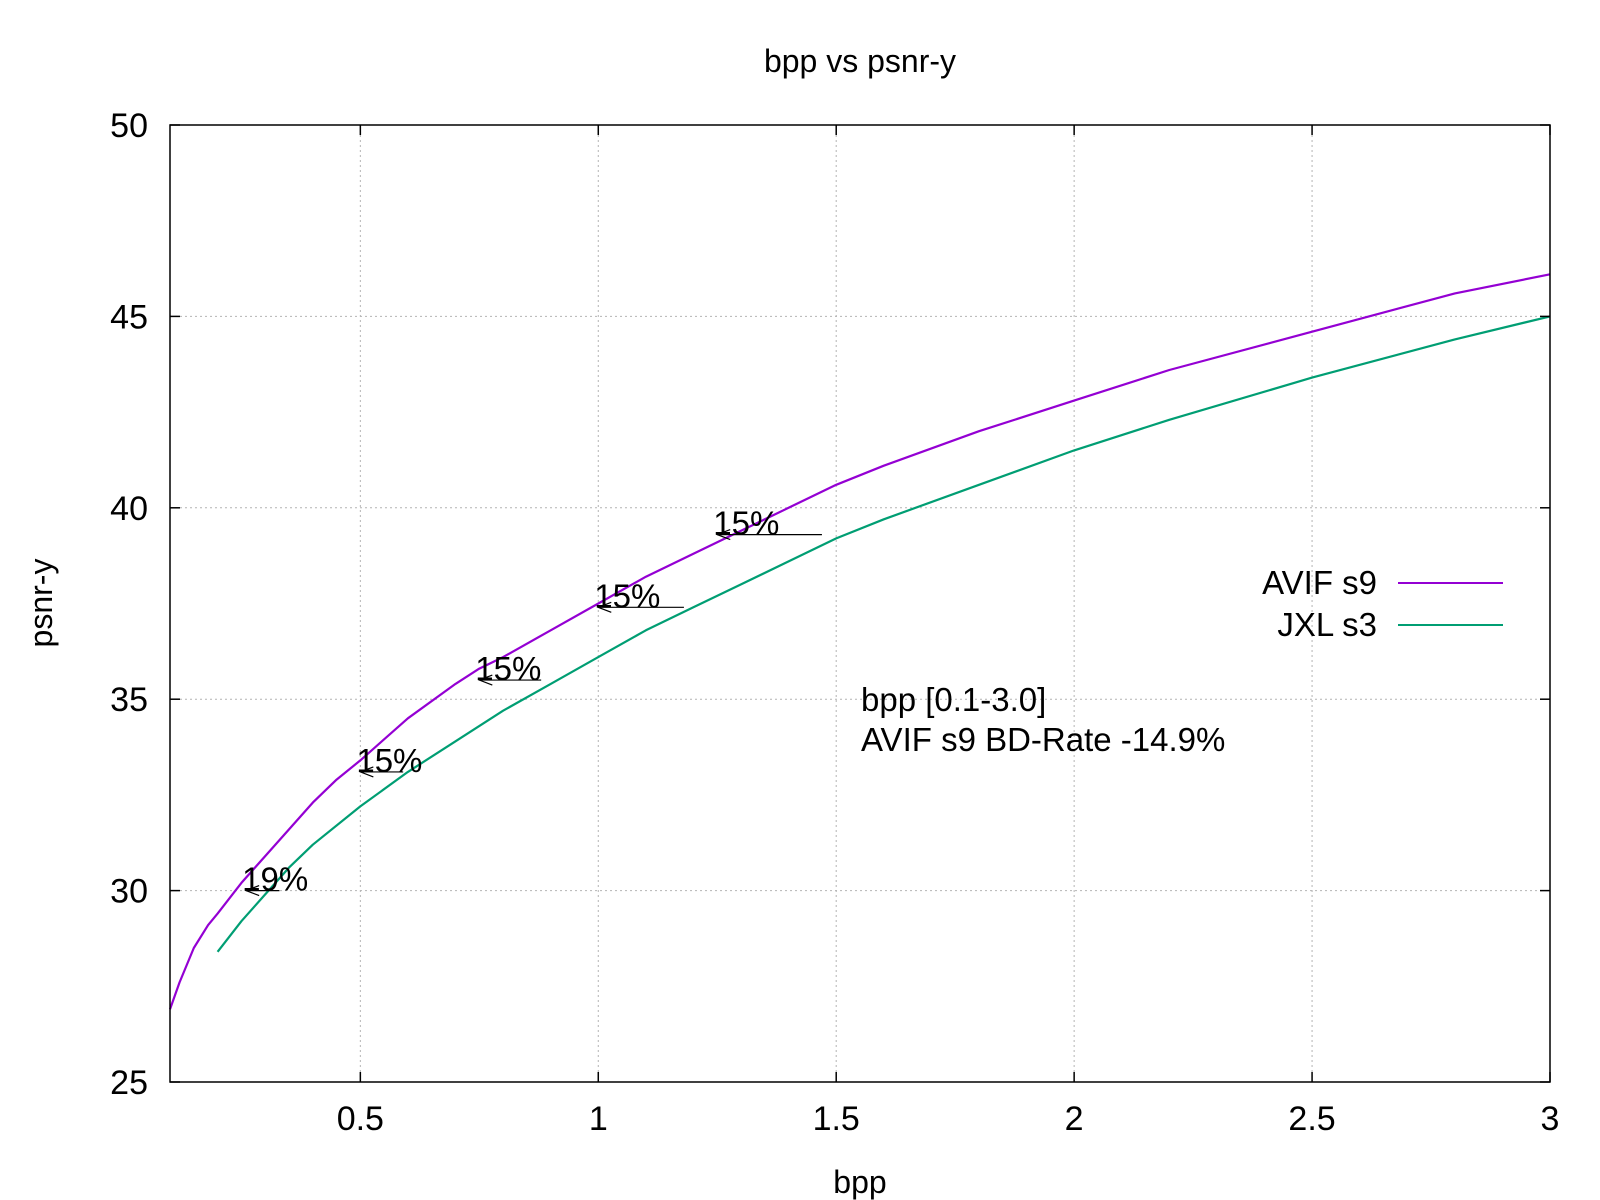 Image resolution: width=1600 pixels, height=1200 pixels. Describe the element at coordinates (1319, 582) in the screenshot. I see `legend-label-avif: AVIF s9` at that location.